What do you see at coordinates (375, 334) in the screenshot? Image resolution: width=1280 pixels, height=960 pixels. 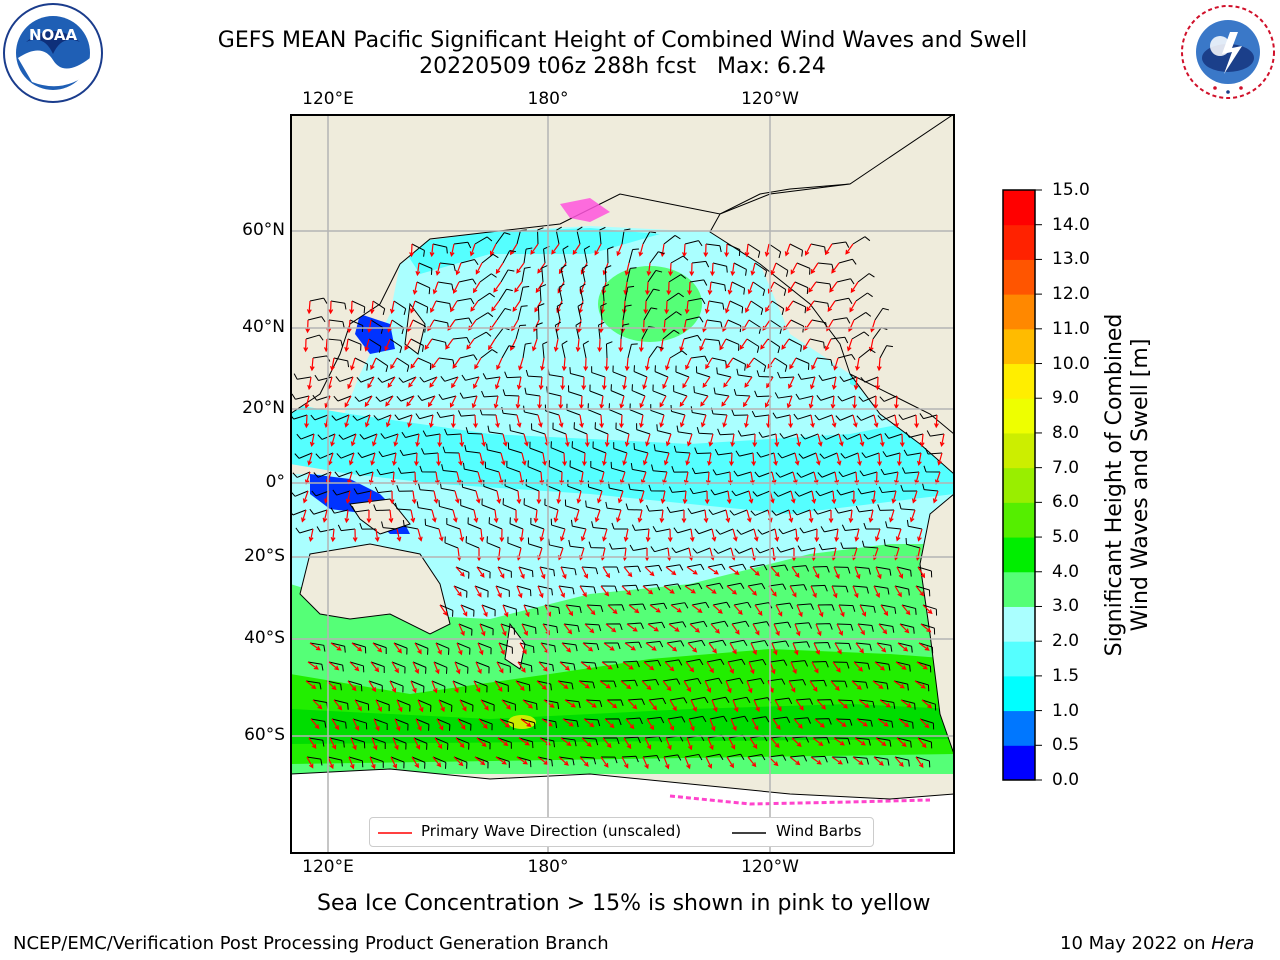 I see `yellow-sea-blue` at bounding box center [375, 334].